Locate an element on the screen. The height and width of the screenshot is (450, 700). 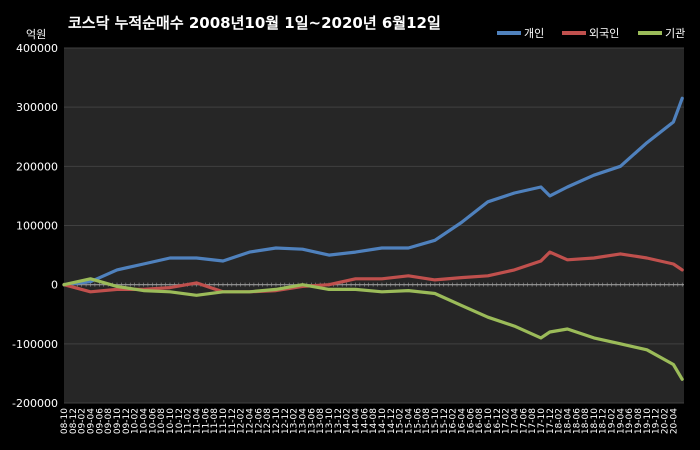
x-tick-label: 11-08 is located at coordinates (215, 421).